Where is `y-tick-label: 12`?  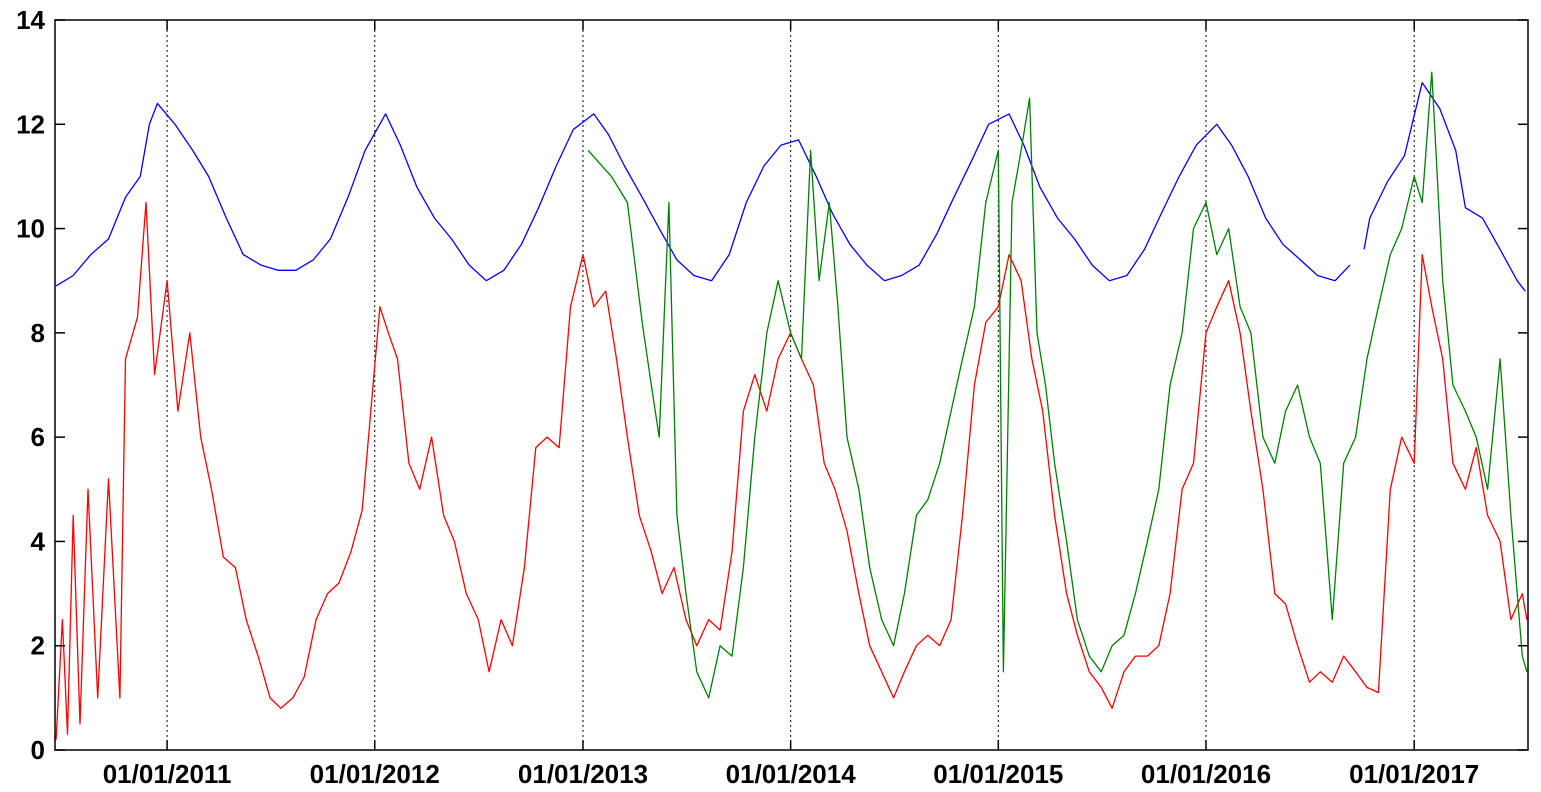
y-tick-label: 12 is located at coordinates (30, 124).